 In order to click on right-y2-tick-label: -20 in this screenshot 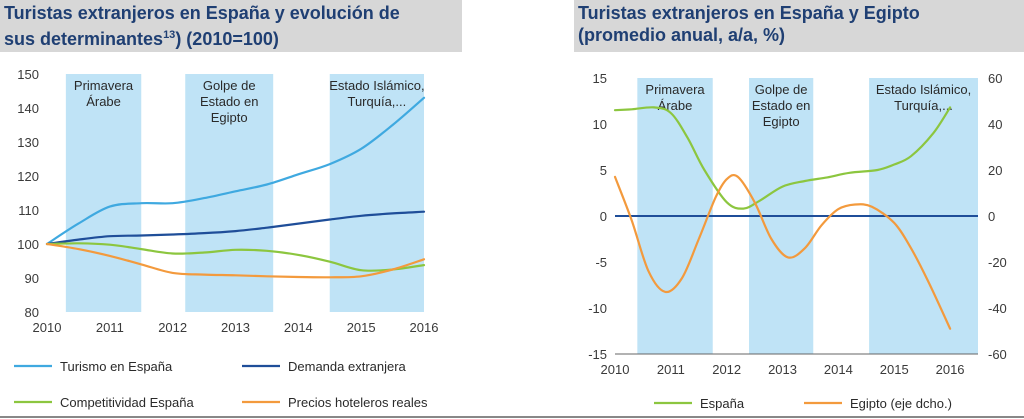, I will do `click(997, 262)`.